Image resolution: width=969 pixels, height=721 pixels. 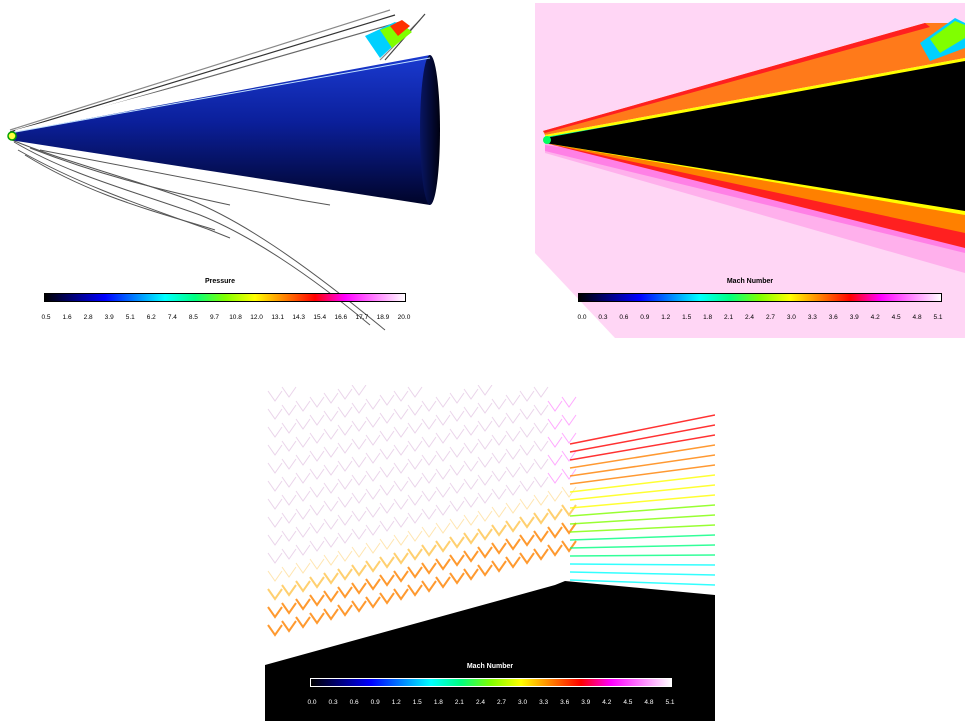 What do you see at coordinates (362, 317) in the screenshot?
I see `colorbar-tick-label: 17.7` at bounding box center [362, 317].